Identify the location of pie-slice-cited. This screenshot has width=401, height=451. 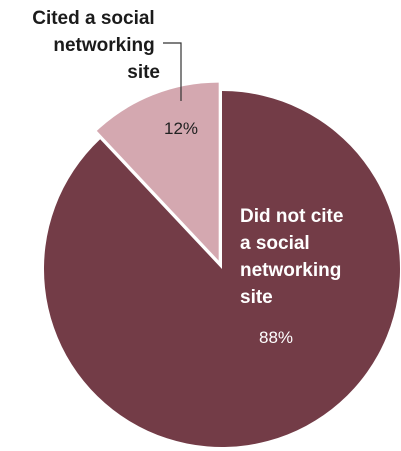
(157, 171).